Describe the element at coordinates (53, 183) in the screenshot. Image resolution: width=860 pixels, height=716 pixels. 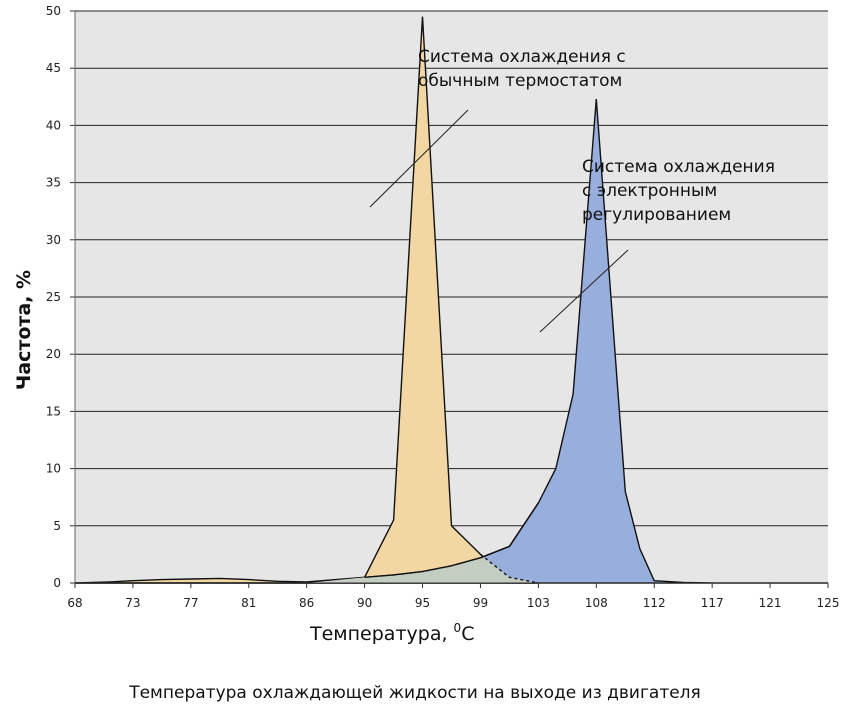
I see `y-tick-label-7: 35` at that location.